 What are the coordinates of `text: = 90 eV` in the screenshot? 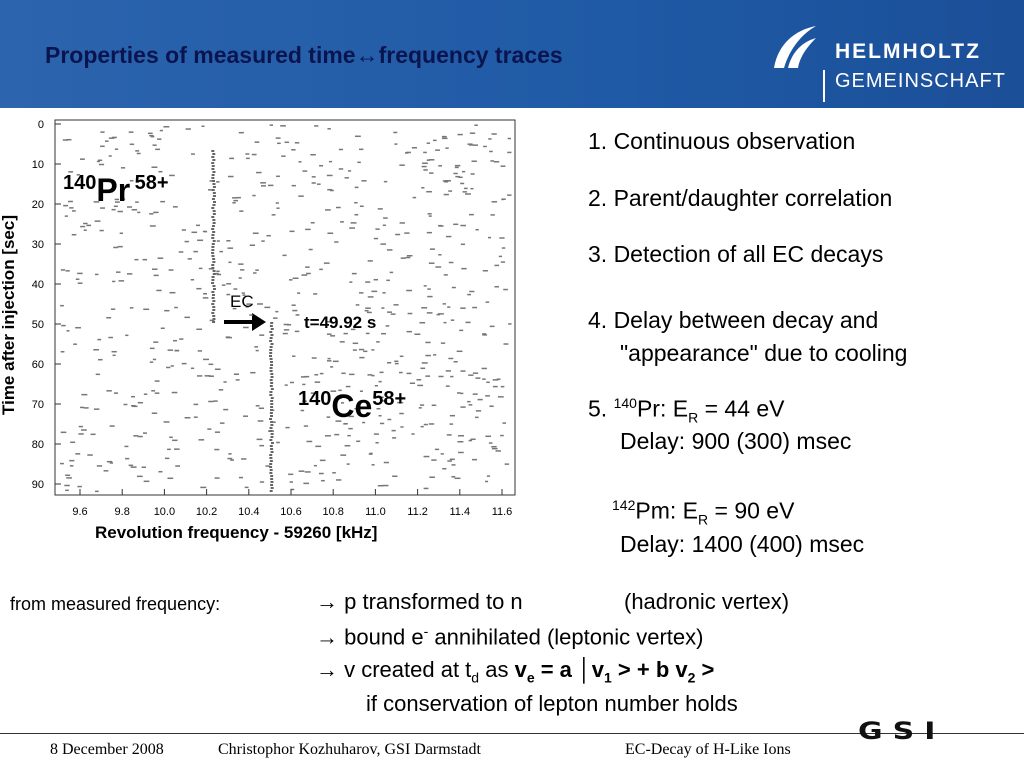 It's located at (751, 510).